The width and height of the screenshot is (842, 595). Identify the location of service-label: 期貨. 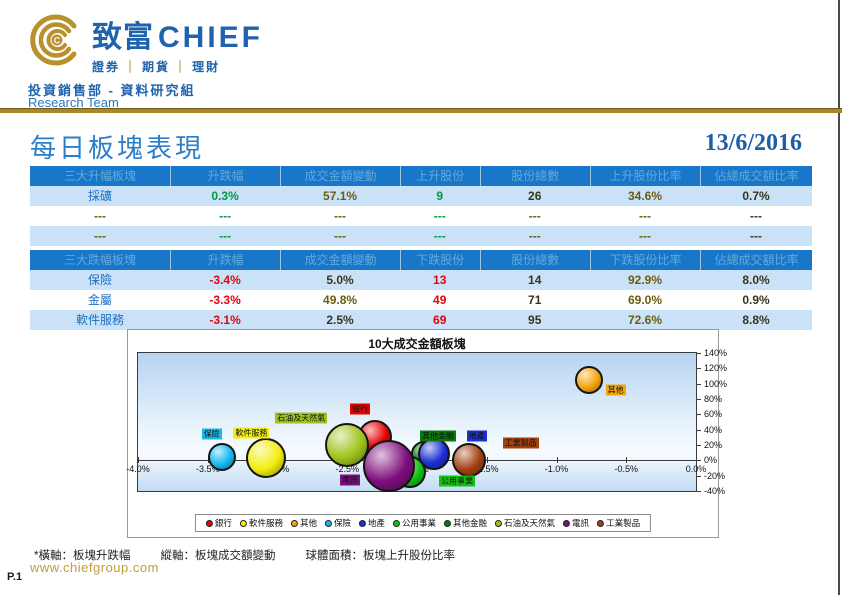
(156, 67).